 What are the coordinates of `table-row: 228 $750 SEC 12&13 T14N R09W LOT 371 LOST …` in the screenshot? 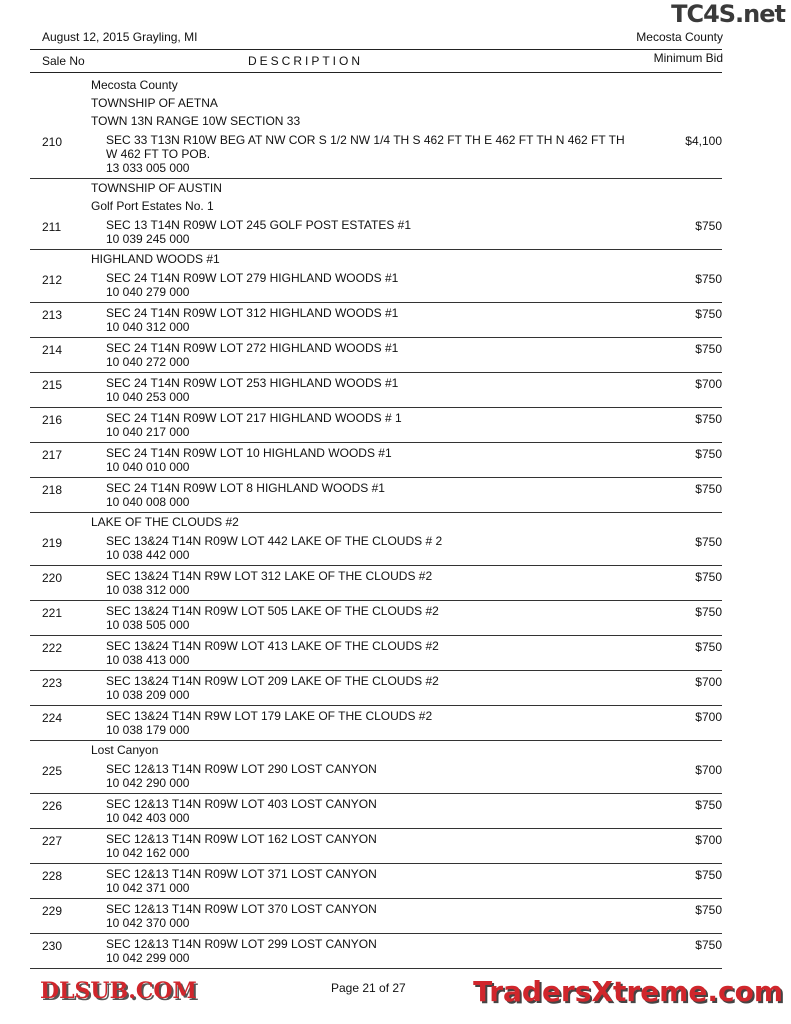 It's located at (376, 881).